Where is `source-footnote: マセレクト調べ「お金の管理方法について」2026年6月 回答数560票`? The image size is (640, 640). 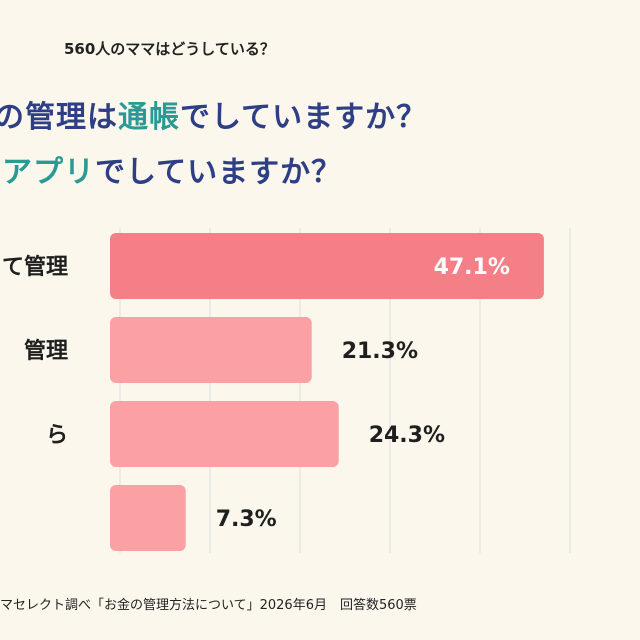
source-footnote: マセレクト調べ「お金の管理方法について」2026年6月 回答数560票 is located at coordinates (208, 605).